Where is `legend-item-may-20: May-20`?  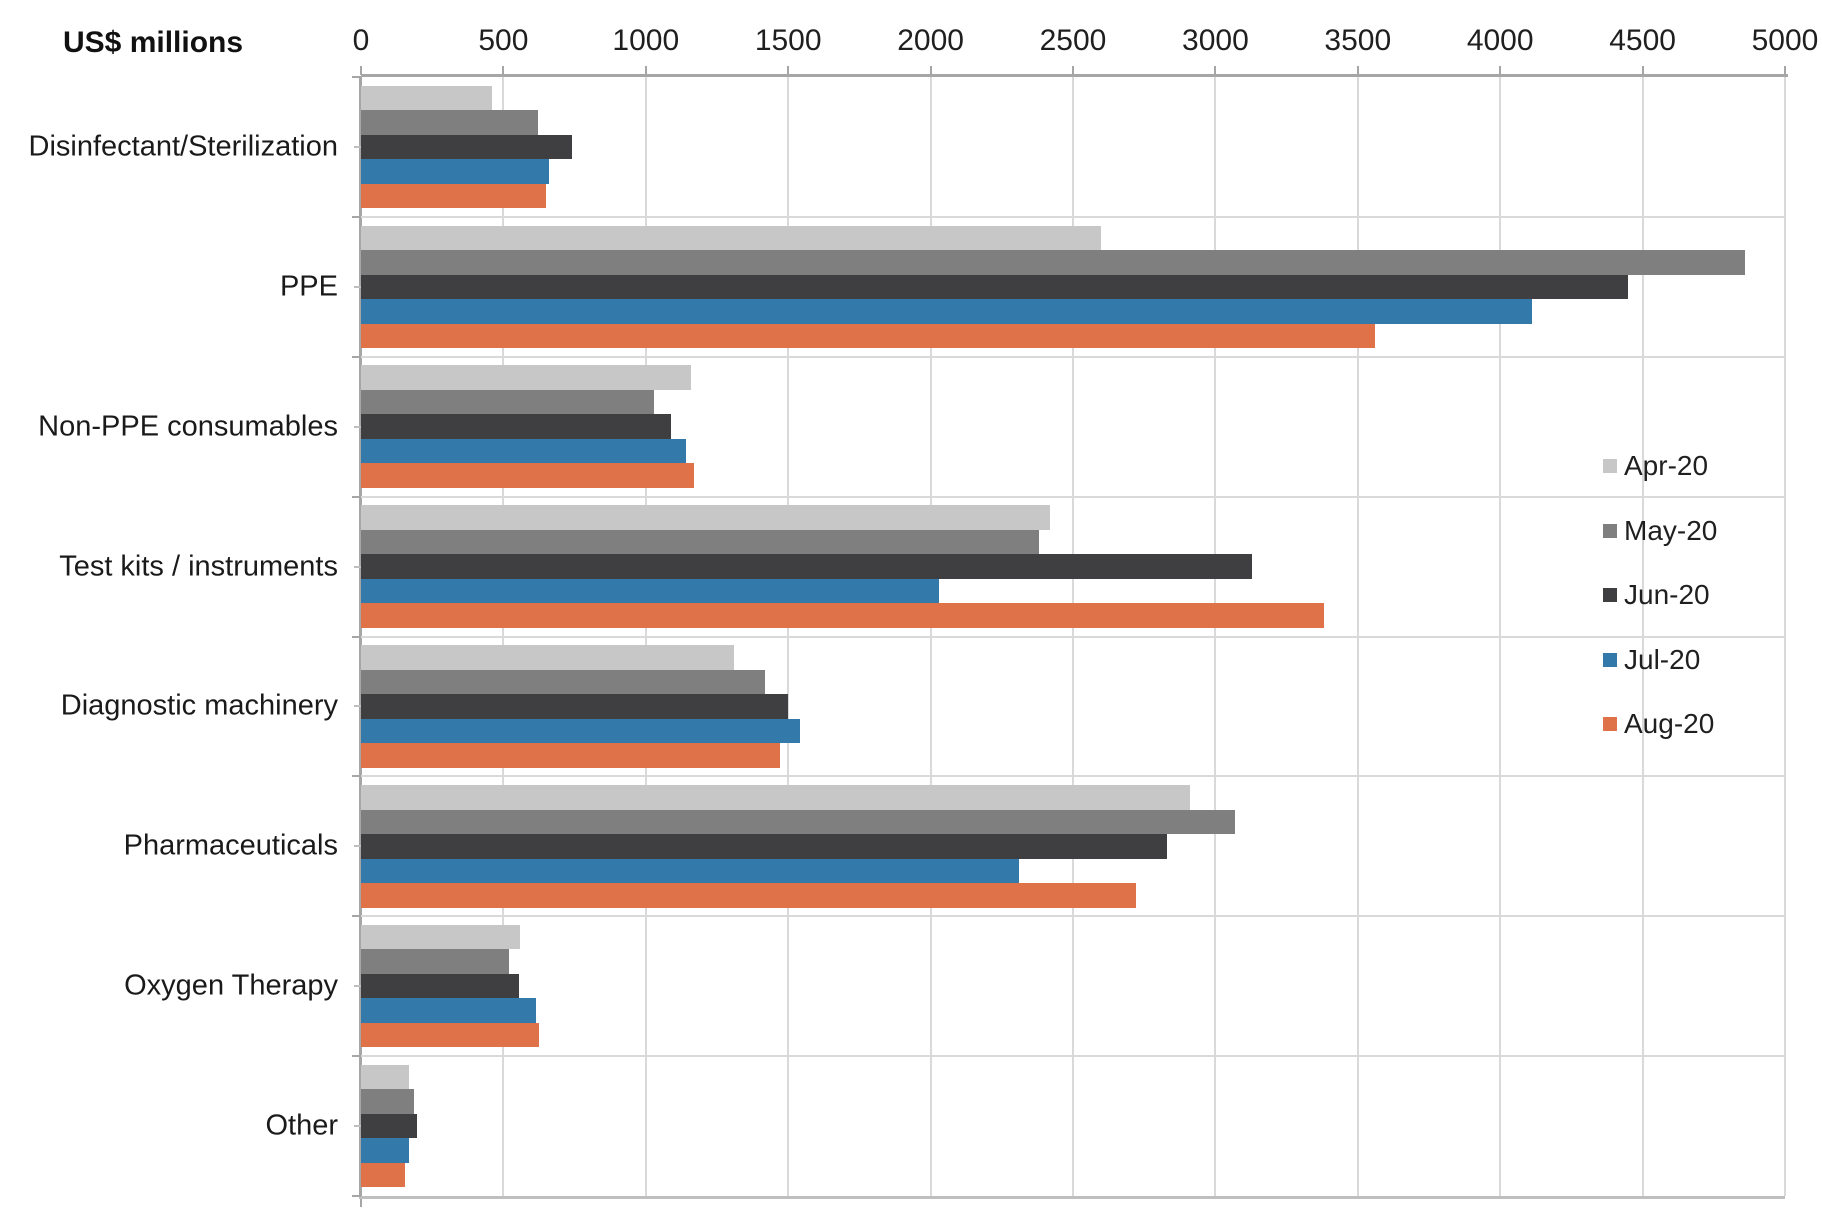
legend-item-may-20: May-20 is located at coordinates (1660, 531).